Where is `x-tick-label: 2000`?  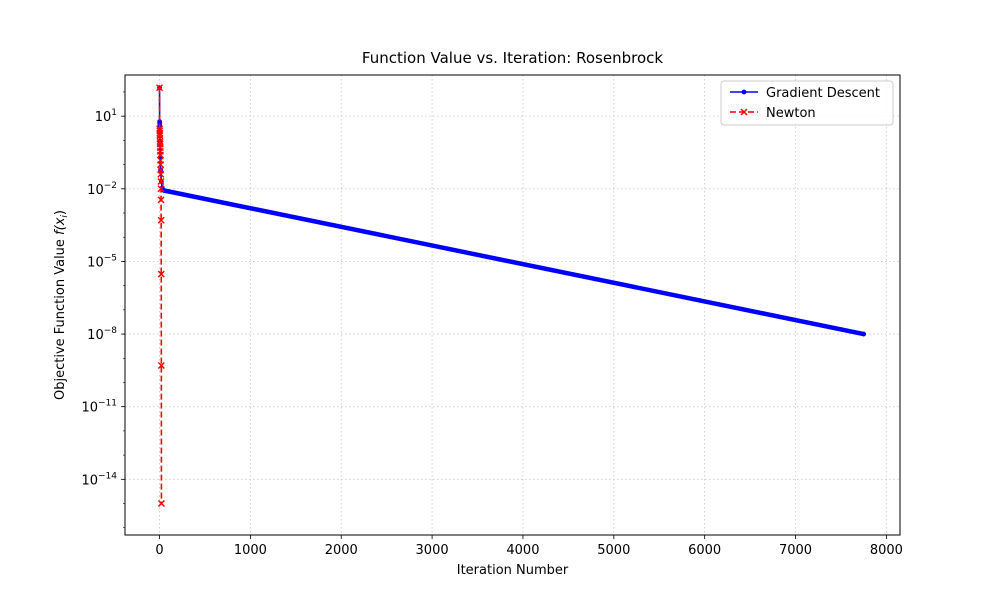 x-tick-label: 2000 is located at coordinates (341, 550).